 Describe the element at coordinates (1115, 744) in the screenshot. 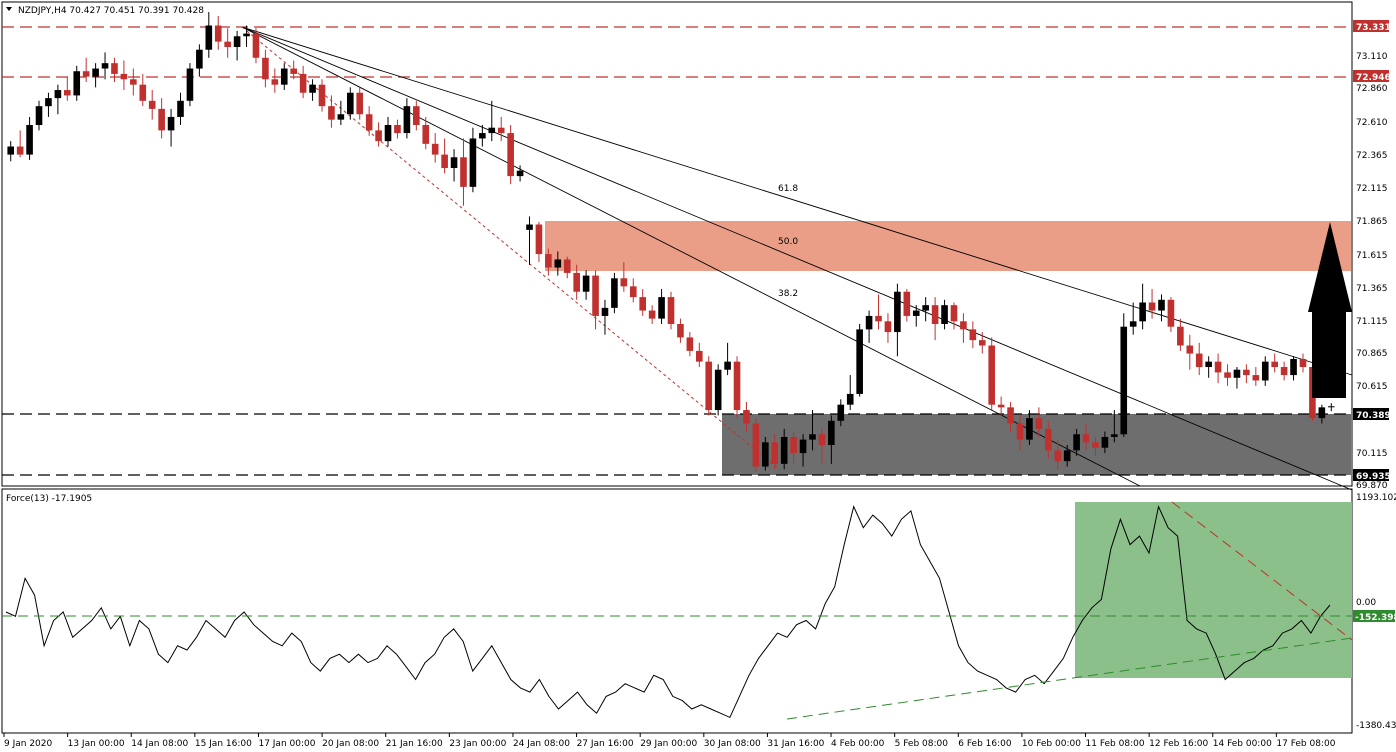

I see `time-tick-label: 11 Feb 08:00` at that location.